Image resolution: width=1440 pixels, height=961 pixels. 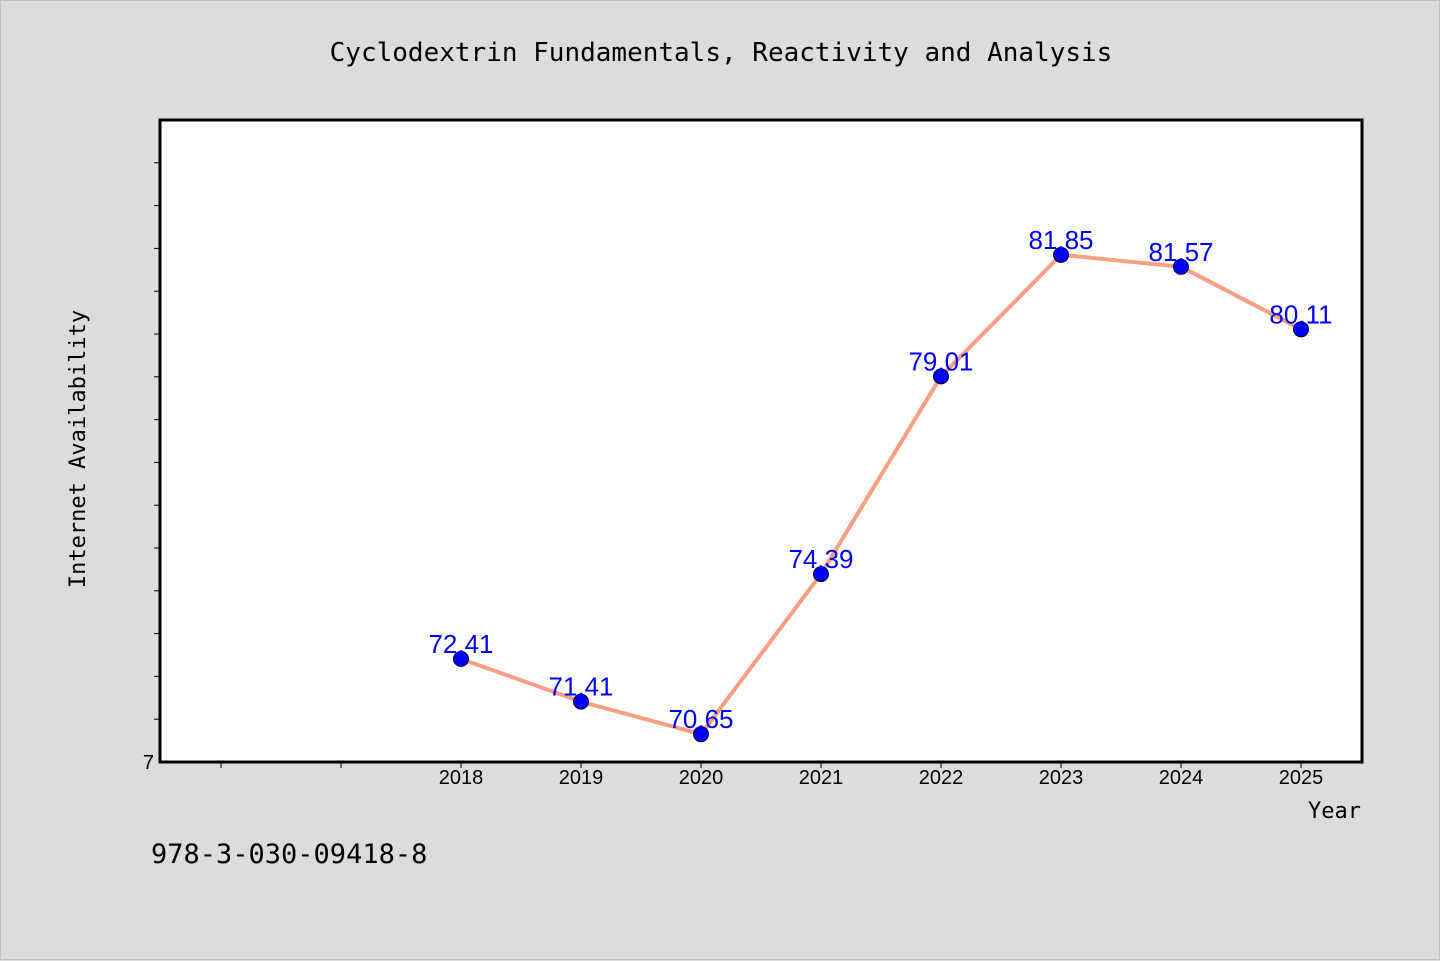 I want to click on y-axis-ticks: 7, so click(x=151, y=468).